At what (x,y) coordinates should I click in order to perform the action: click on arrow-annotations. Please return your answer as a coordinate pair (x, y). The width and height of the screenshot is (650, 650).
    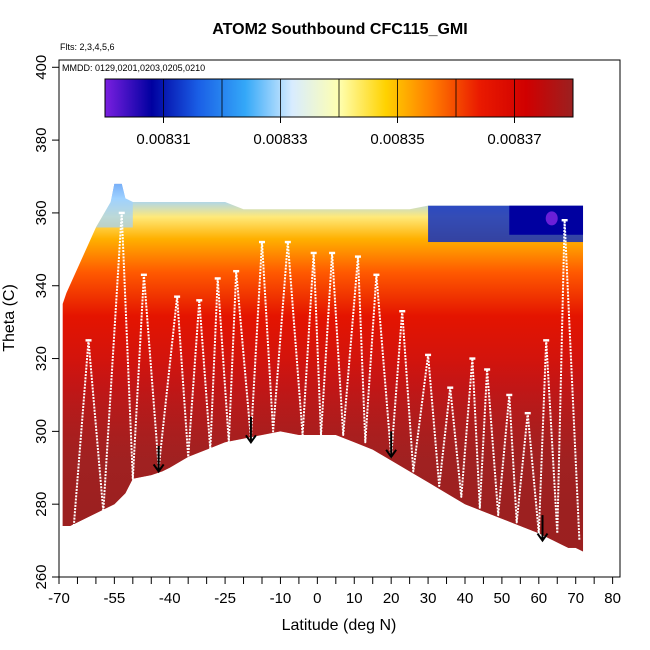
    Looking at the image, I should click on (350, 479).